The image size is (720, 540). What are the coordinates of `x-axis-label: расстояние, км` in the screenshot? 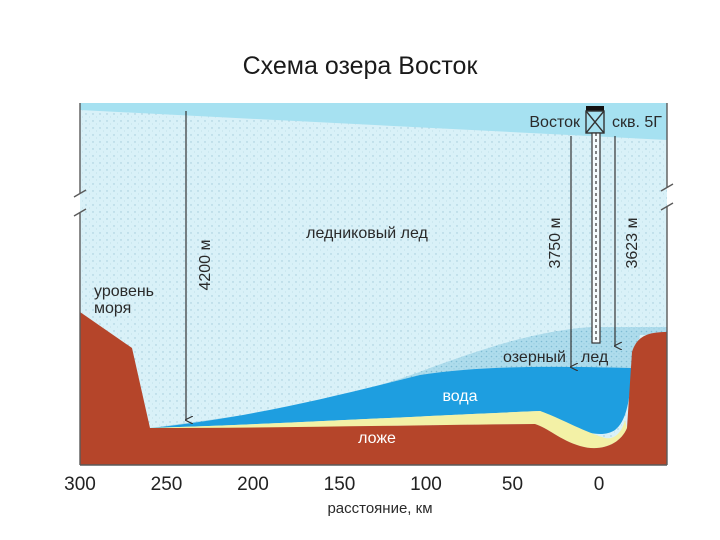 It's located at (379, 508).